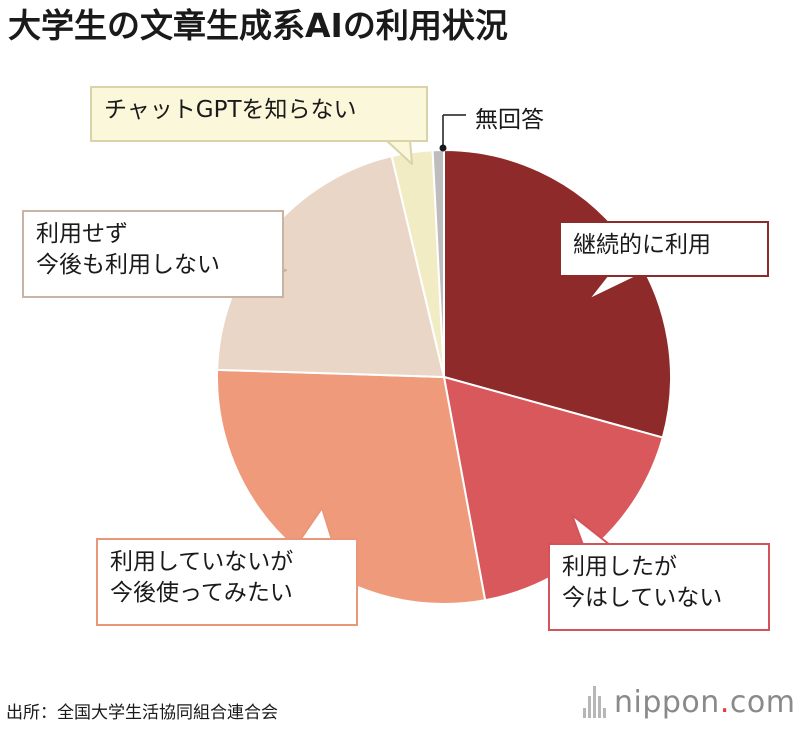 Image resolution: width=800 pixels, height=730 pixels. What do you see at coordinates (142, 713) in the screenshot?
I see `source-note: 出所：全国大学生活協同組合連合会` at bounding box center [142, 713].